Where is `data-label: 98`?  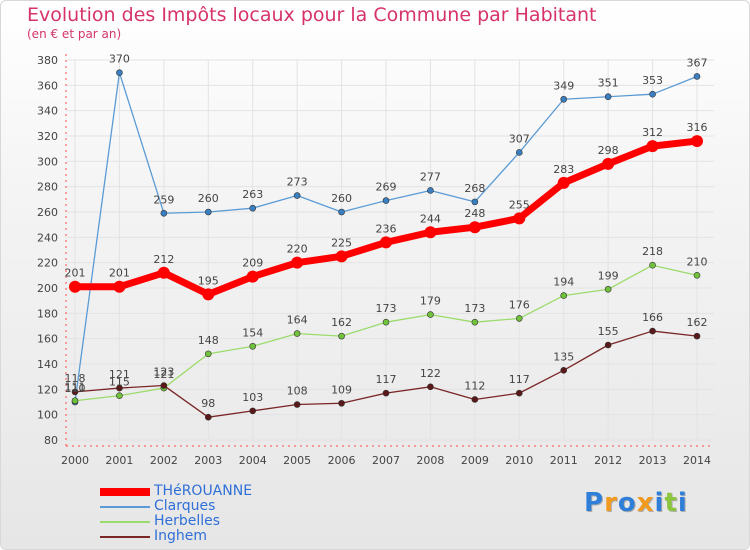 data-label: 98 is located at coordinates (208, 403).